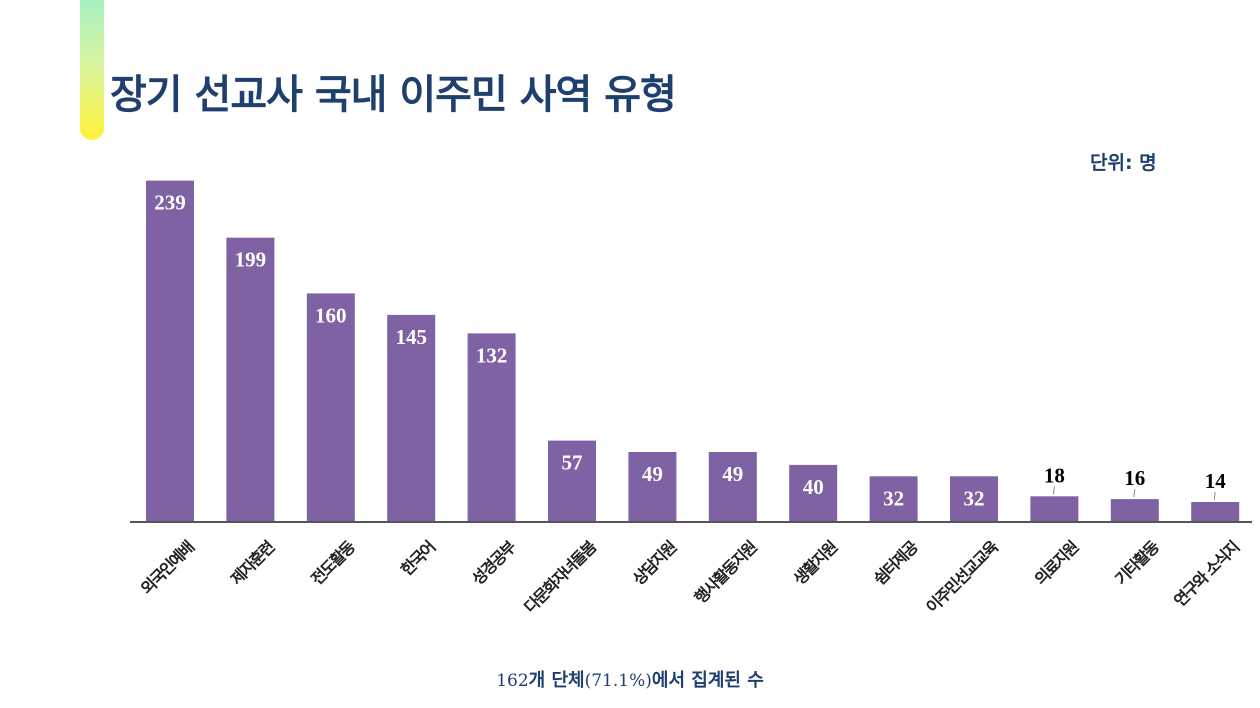 This screenshot has height=708, width=1260. I want to click on footnote: 162개 단체(71.1%)에서 집계된 수, so click(630, 679).